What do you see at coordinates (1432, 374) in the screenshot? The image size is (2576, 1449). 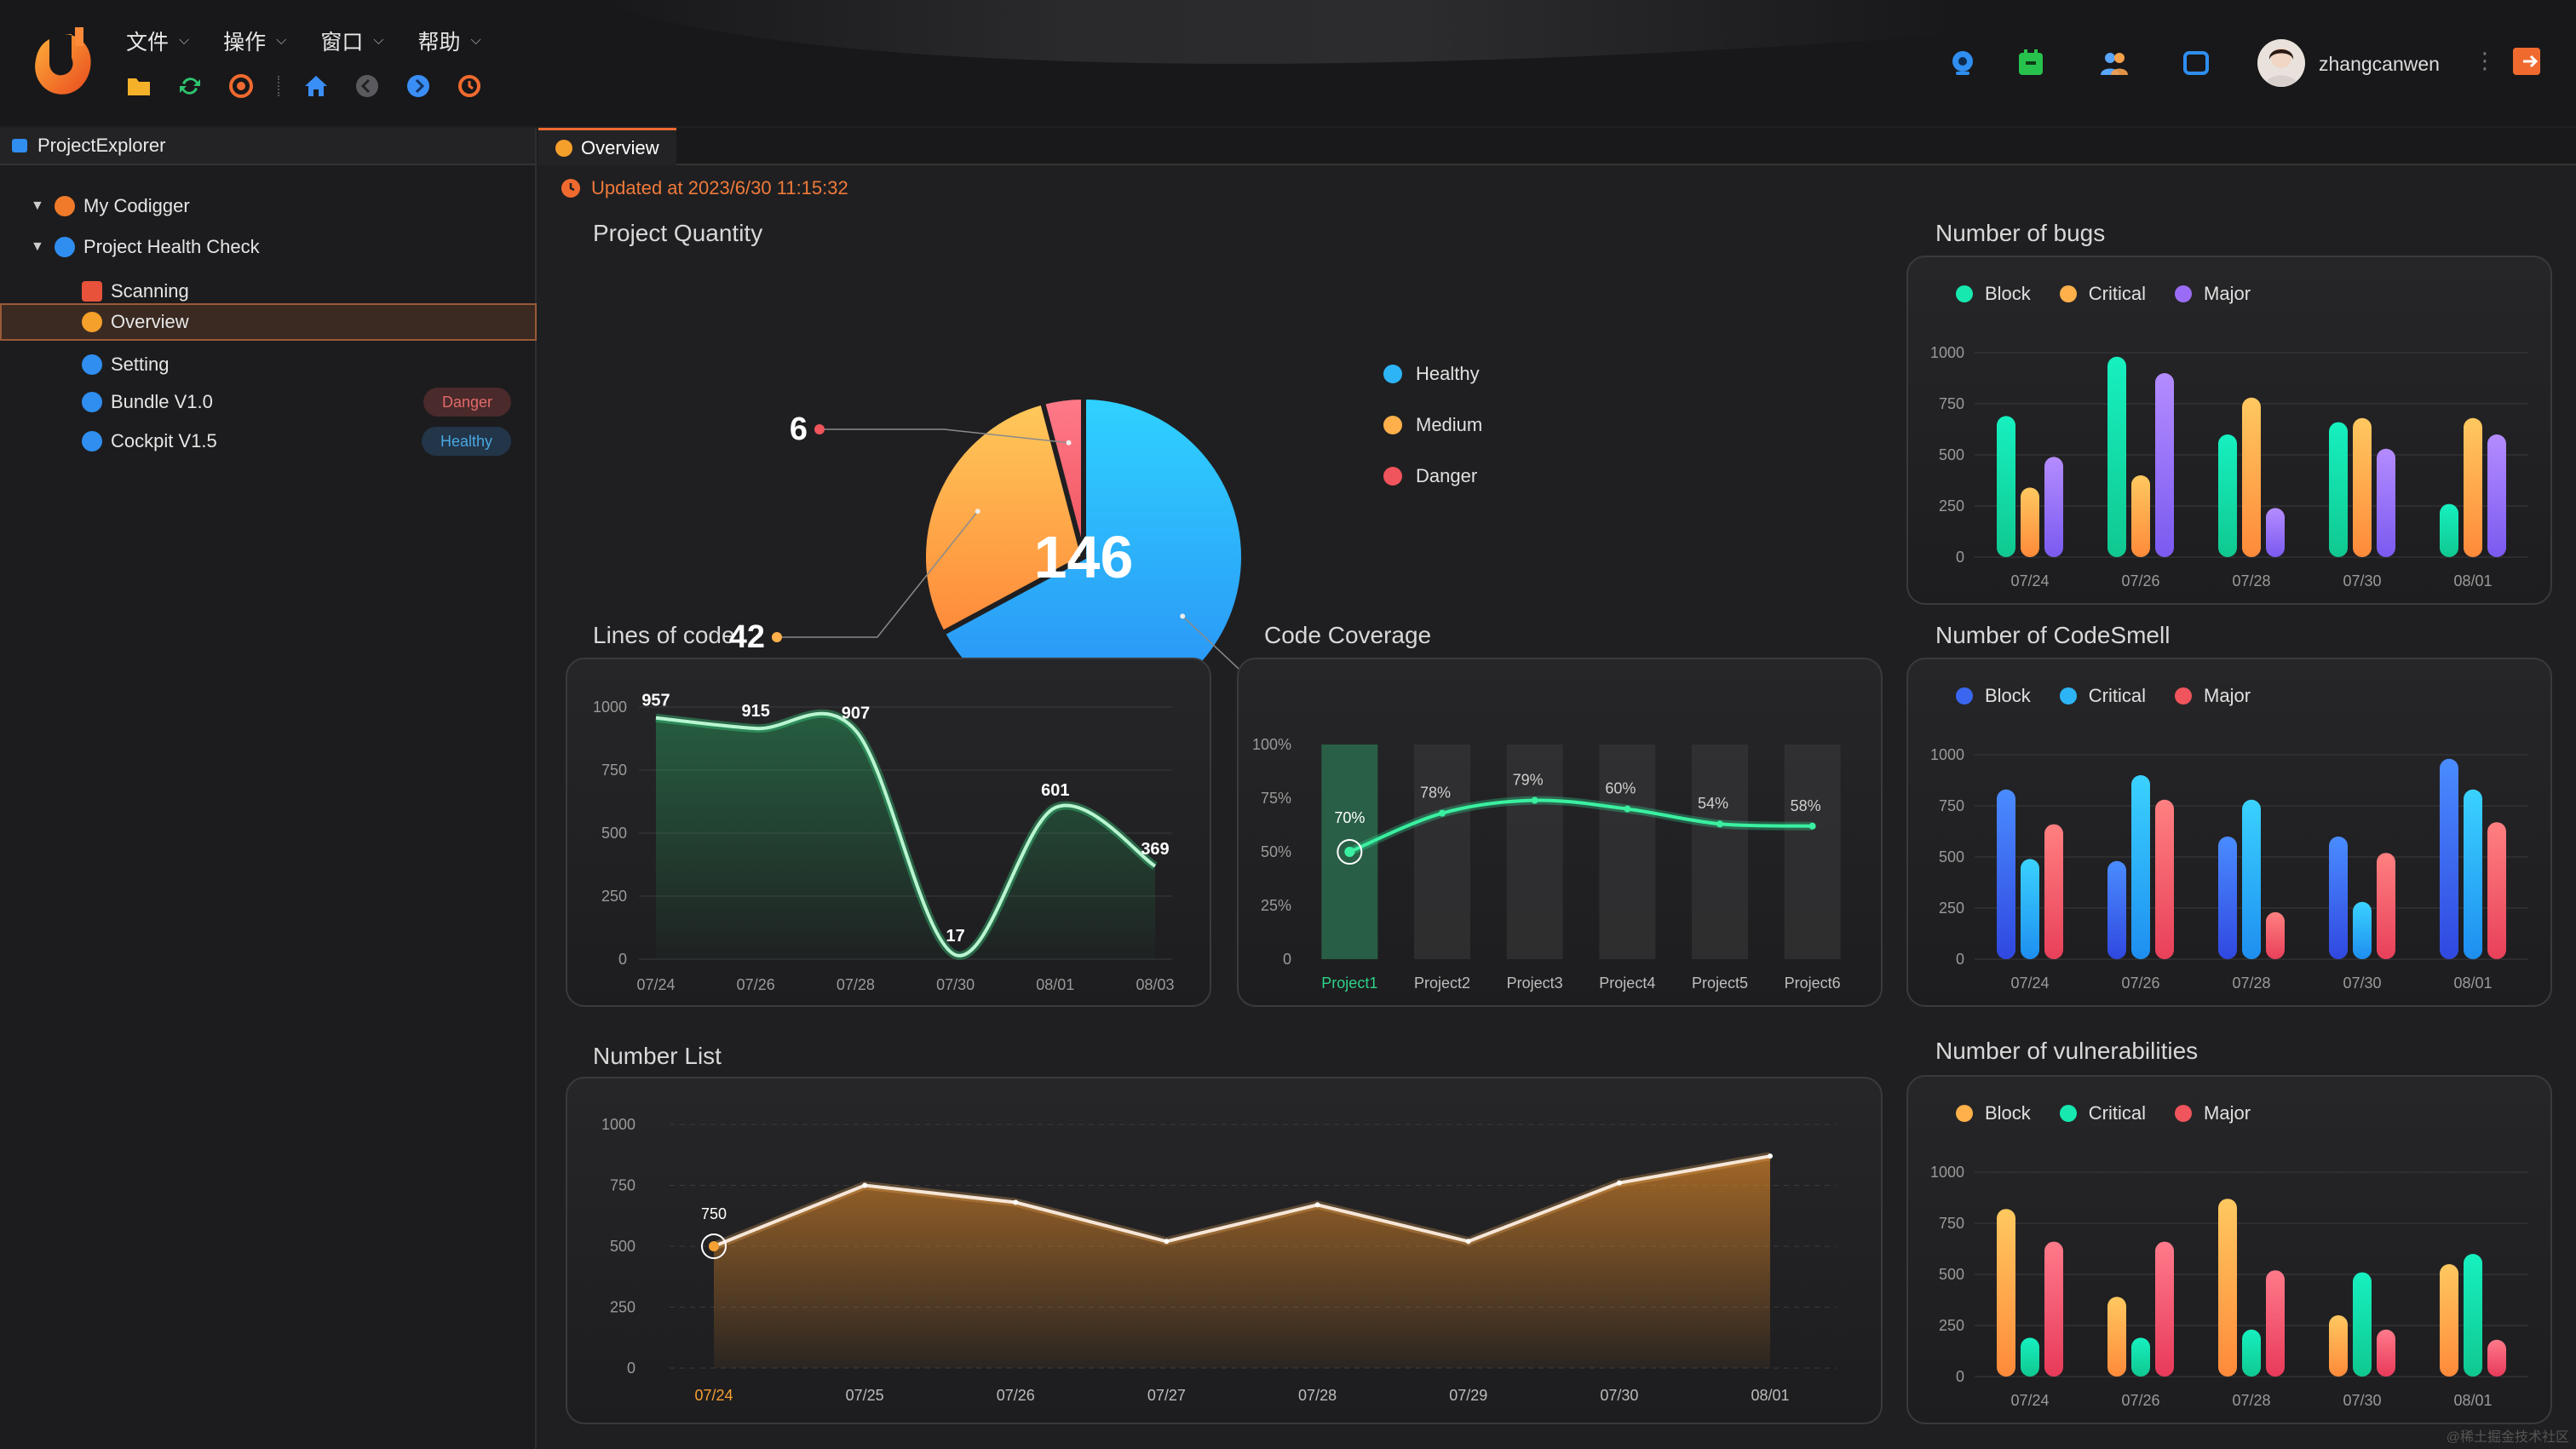 I see `legend-item-healthy: Healthy` at bounding box center [1432, 374].